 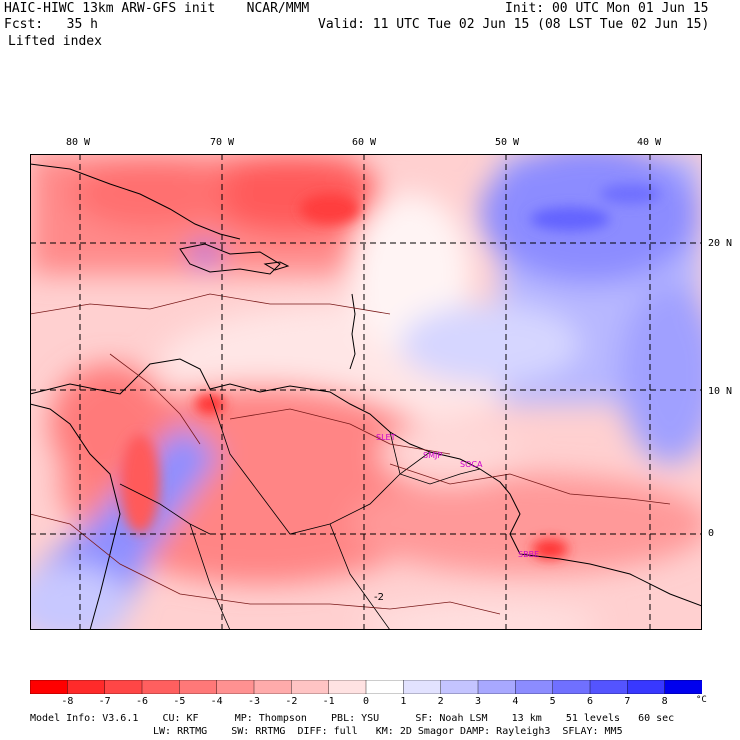 I want to click on colorbar-tick-label: -2, so click(x=291, y=701).